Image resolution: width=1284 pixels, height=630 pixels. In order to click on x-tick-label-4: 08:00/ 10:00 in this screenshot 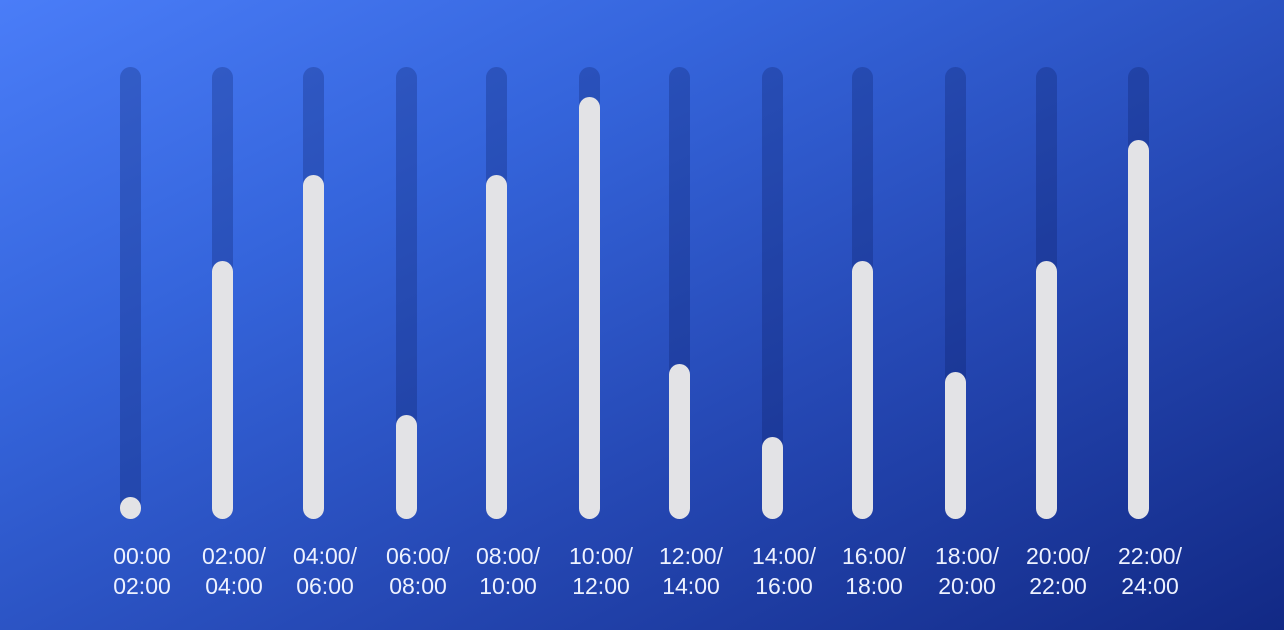, I will do `click(508, 571)`.